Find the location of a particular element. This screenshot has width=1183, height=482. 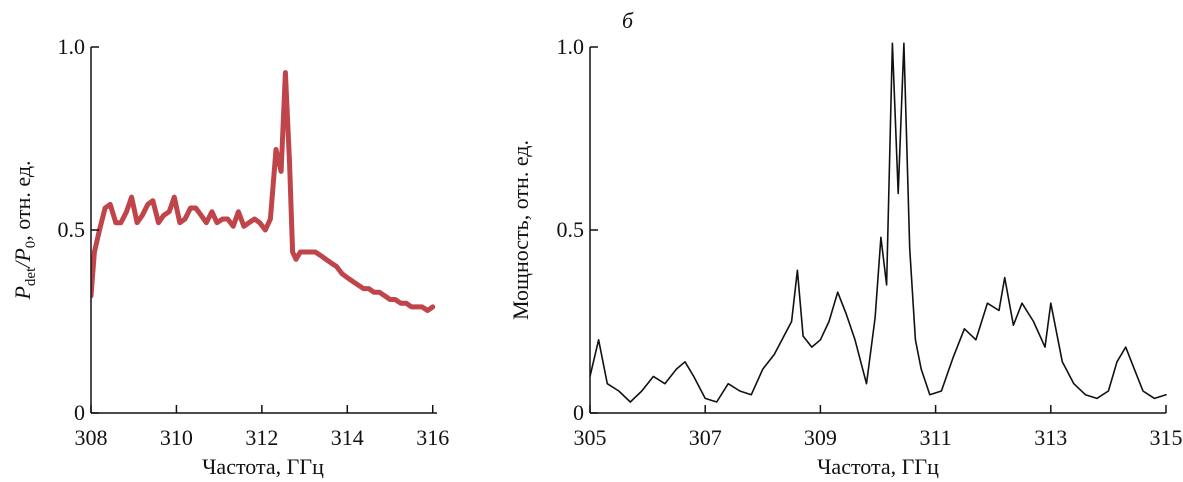

left-y-tick-label: 1.0 is located at coordinates (72, 46).